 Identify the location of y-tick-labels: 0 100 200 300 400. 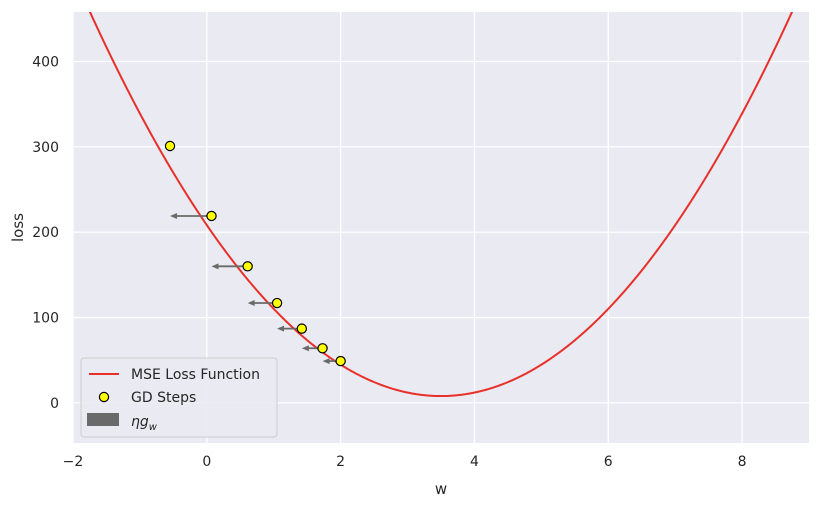
(45, 233).